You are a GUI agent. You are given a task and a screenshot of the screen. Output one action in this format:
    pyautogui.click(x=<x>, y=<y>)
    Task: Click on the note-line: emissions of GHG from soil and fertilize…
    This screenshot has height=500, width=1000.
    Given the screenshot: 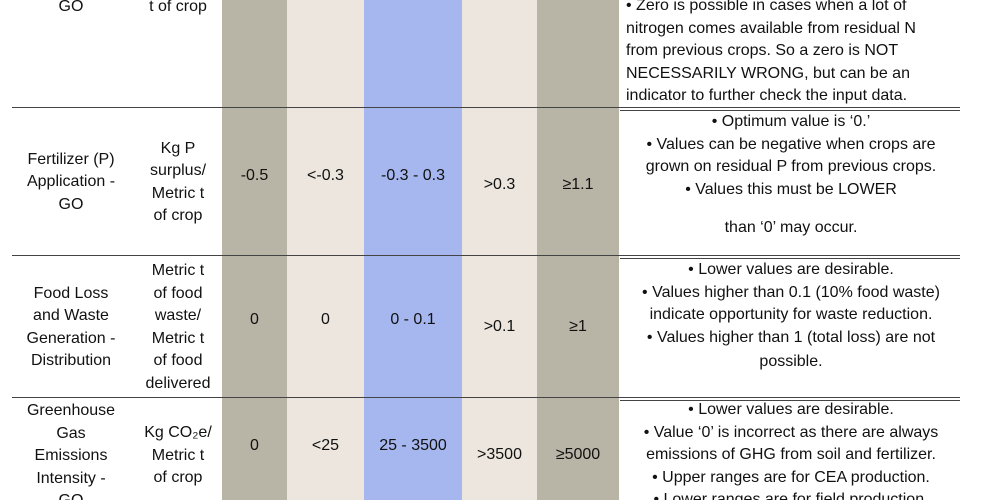 What is the action you would take?
    pyautogui.click(x=791, y=454)
    